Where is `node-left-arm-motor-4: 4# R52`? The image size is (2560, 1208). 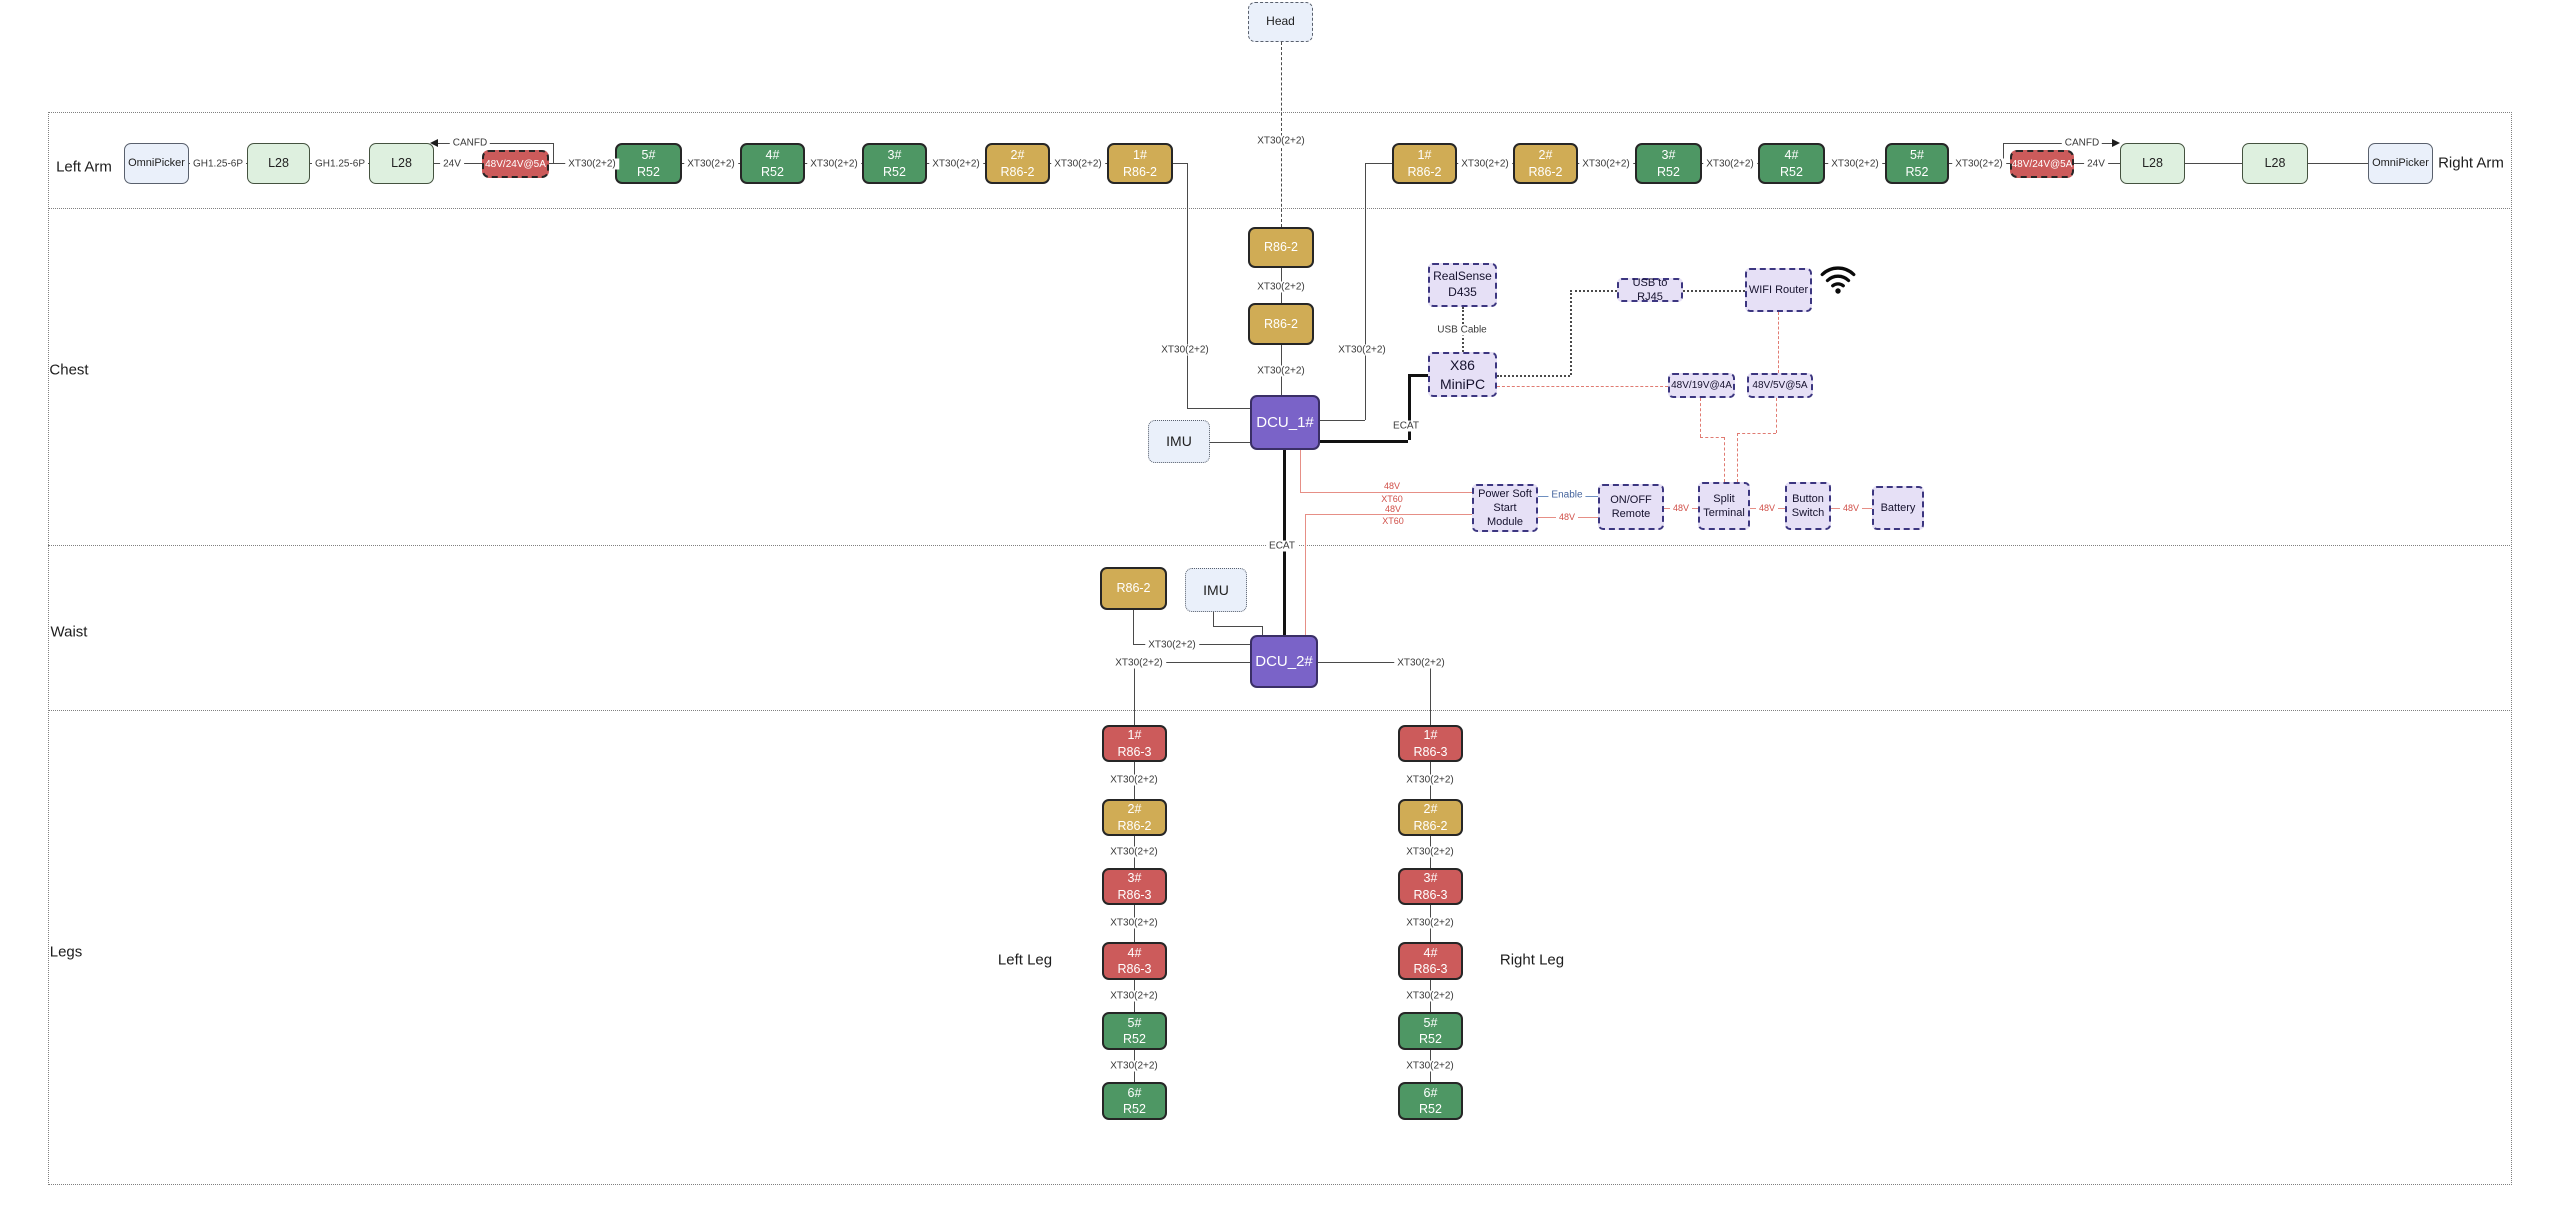
node-left-arm-motor-4: 4# R52 is located at coordinates (772, 163).